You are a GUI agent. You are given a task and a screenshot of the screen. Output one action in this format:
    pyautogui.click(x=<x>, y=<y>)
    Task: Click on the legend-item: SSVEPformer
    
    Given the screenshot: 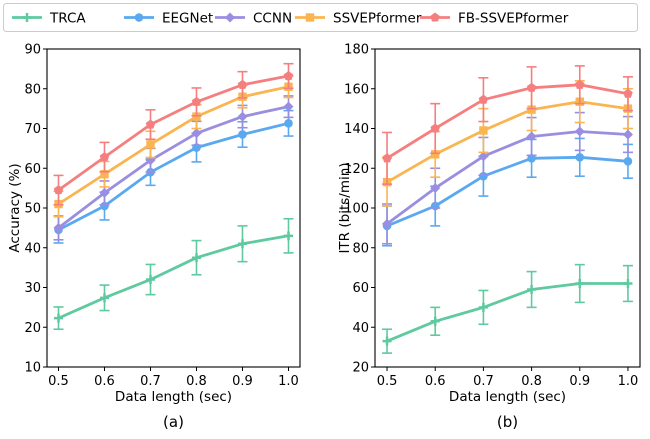 What is the action you would take?
    pyautogui.click(x=358, y=19)
    